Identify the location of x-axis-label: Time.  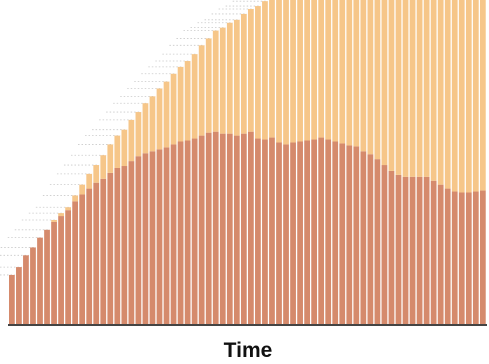
(248, 350).